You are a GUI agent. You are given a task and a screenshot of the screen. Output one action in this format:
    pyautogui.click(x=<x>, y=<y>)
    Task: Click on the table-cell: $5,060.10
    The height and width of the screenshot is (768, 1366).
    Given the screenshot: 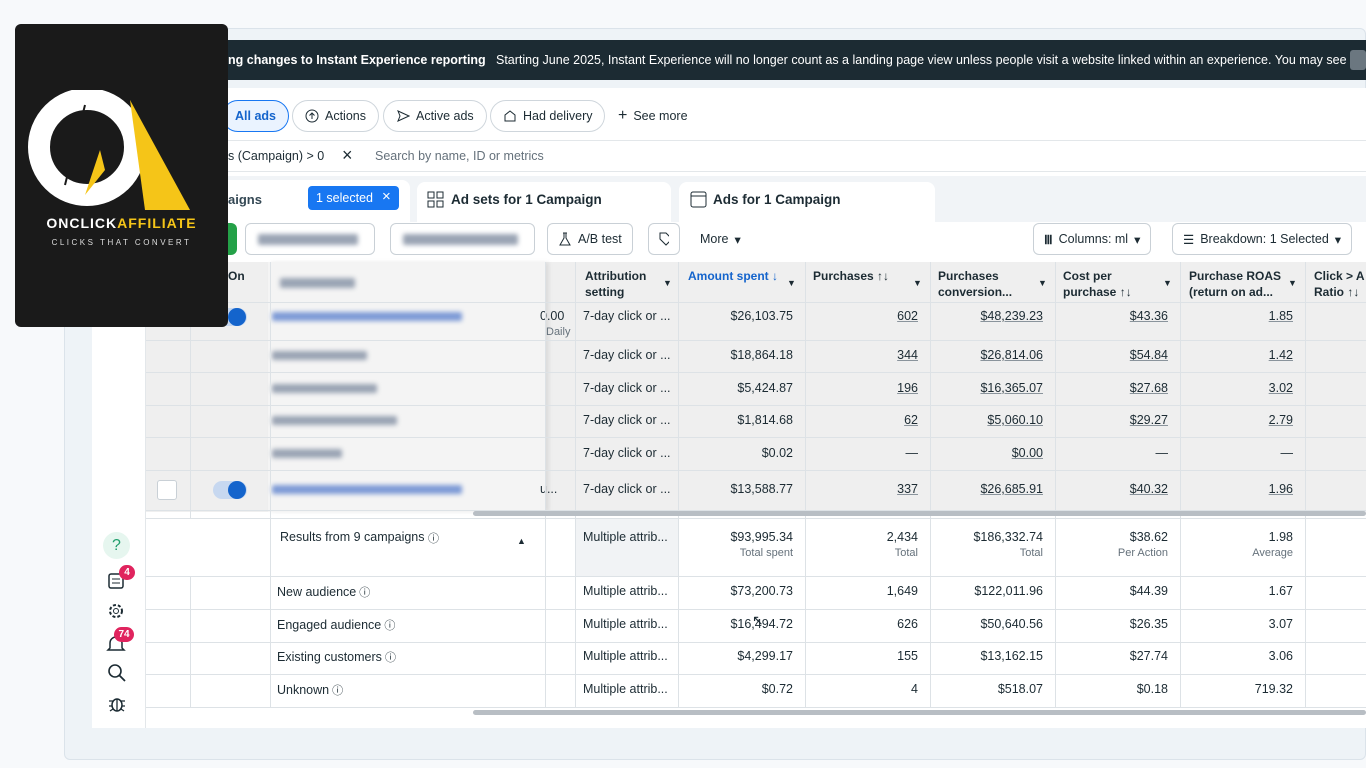 What is the action you would take?
    pyautogui.click(x=1015, y=420)
    